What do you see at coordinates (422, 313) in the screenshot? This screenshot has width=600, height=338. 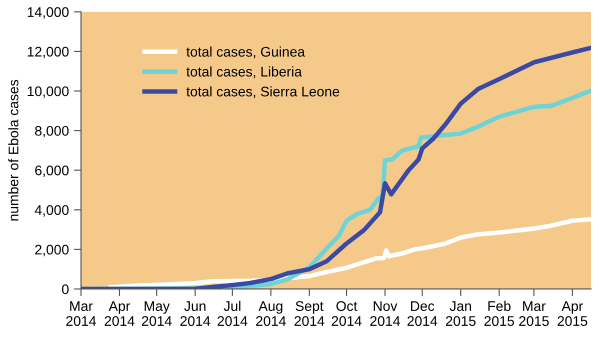 I see `x-tick-label: Dec 2014` at bounding box center [422, 313].